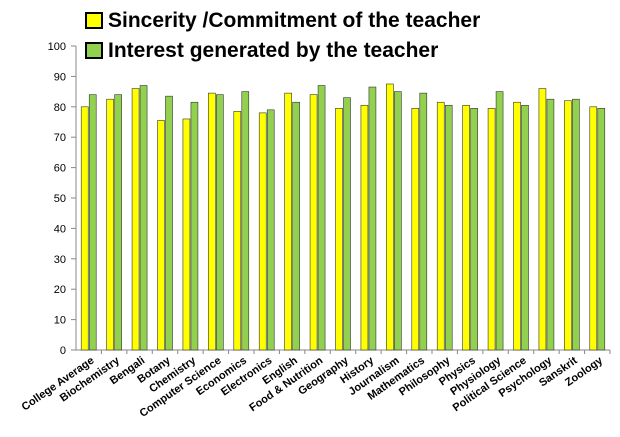 The image size is (620, 437). What do you see at coordinates (60, 77) in the screenshot?
I see `y-tick-label: 90` at bounding box center [60, 77].